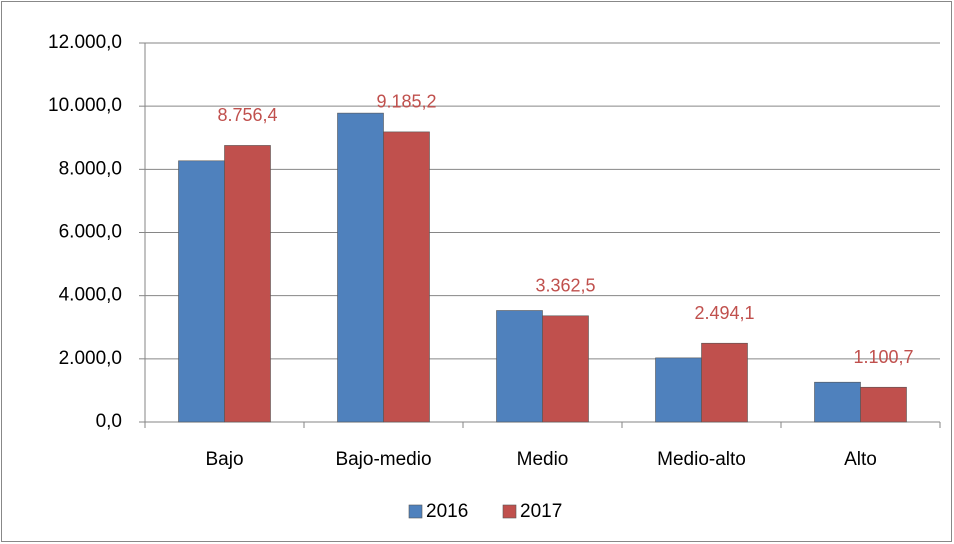  What do you see at coordinates (883, 357) in the screenshot?
I see `data-label: 1.100,7` at bounding box center [883, 357].